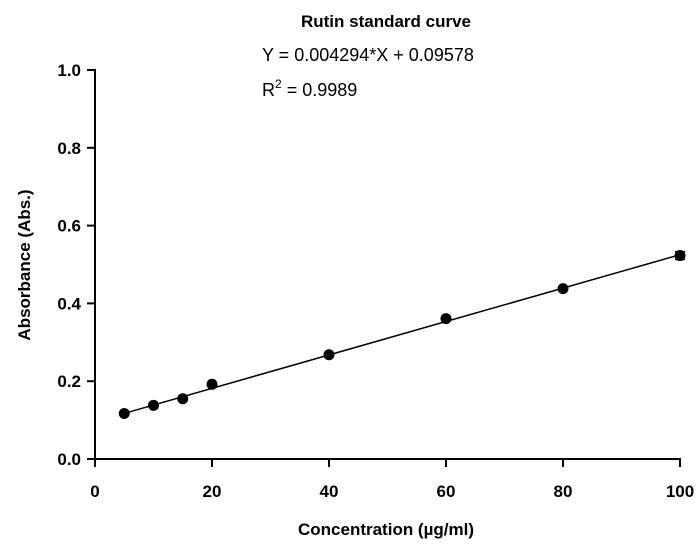  Describe the element at coordinates (329, 491) in the screenshot. I see `x-tick-label: 40` at that location.